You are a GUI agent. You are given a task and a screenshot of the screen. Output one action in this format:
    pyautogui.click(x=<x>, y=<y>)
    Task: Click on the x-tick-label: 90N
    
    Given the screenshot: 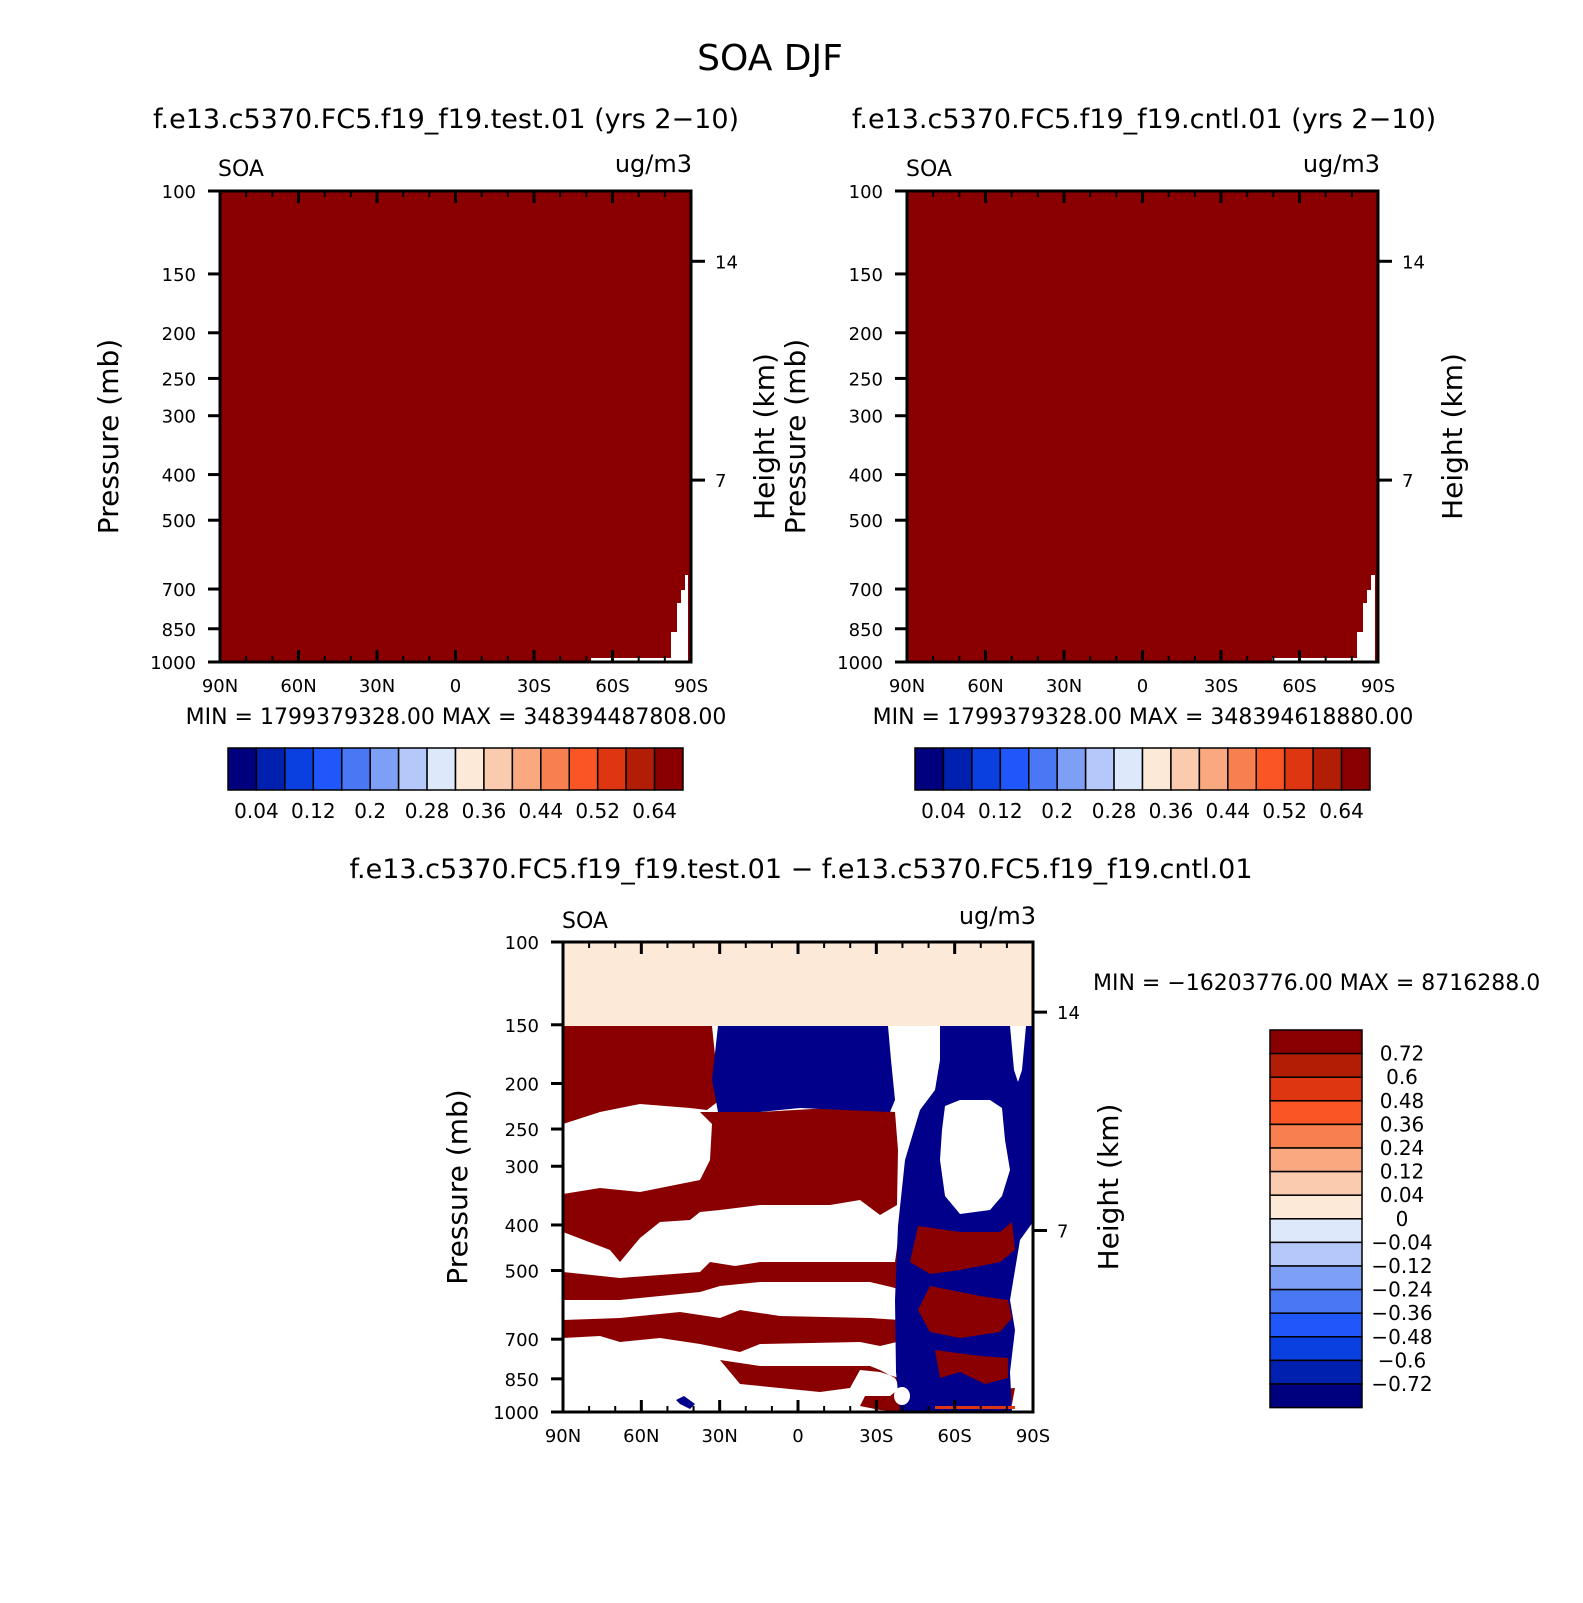 What is the action you would take?
    pyautogui.click(x=220, y=686)
    